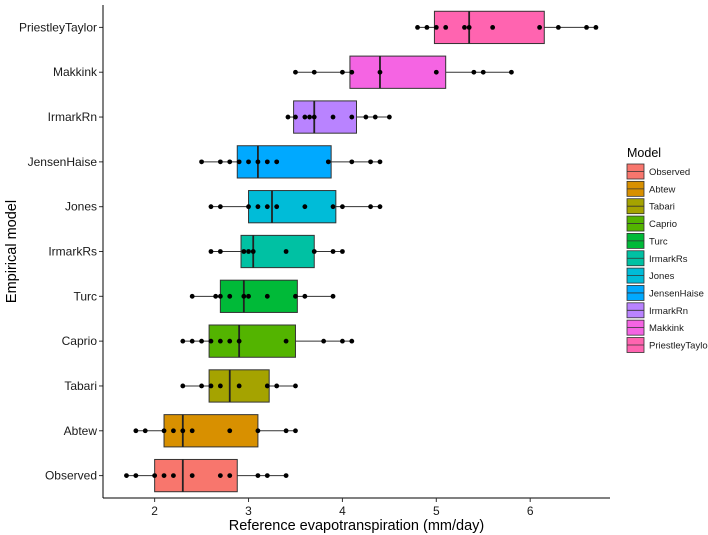  I want to click on legend-label: IrmarkRn, so click(668, 311).